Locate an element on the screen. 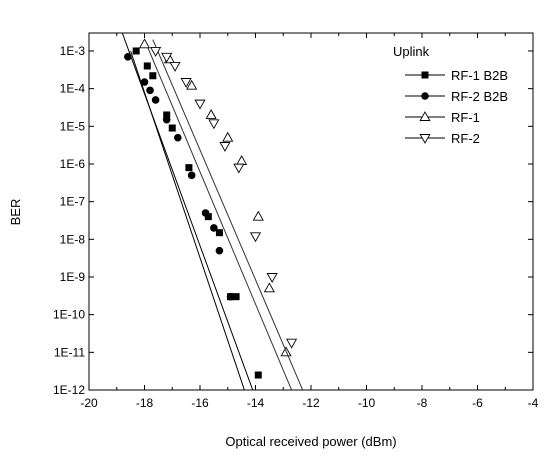 The height and width of the screenshot is (461, 560). legend: Uplink RF-1 B2B RF-2 B2B RF-1 RF-2 is located at coordinates (450, 95).